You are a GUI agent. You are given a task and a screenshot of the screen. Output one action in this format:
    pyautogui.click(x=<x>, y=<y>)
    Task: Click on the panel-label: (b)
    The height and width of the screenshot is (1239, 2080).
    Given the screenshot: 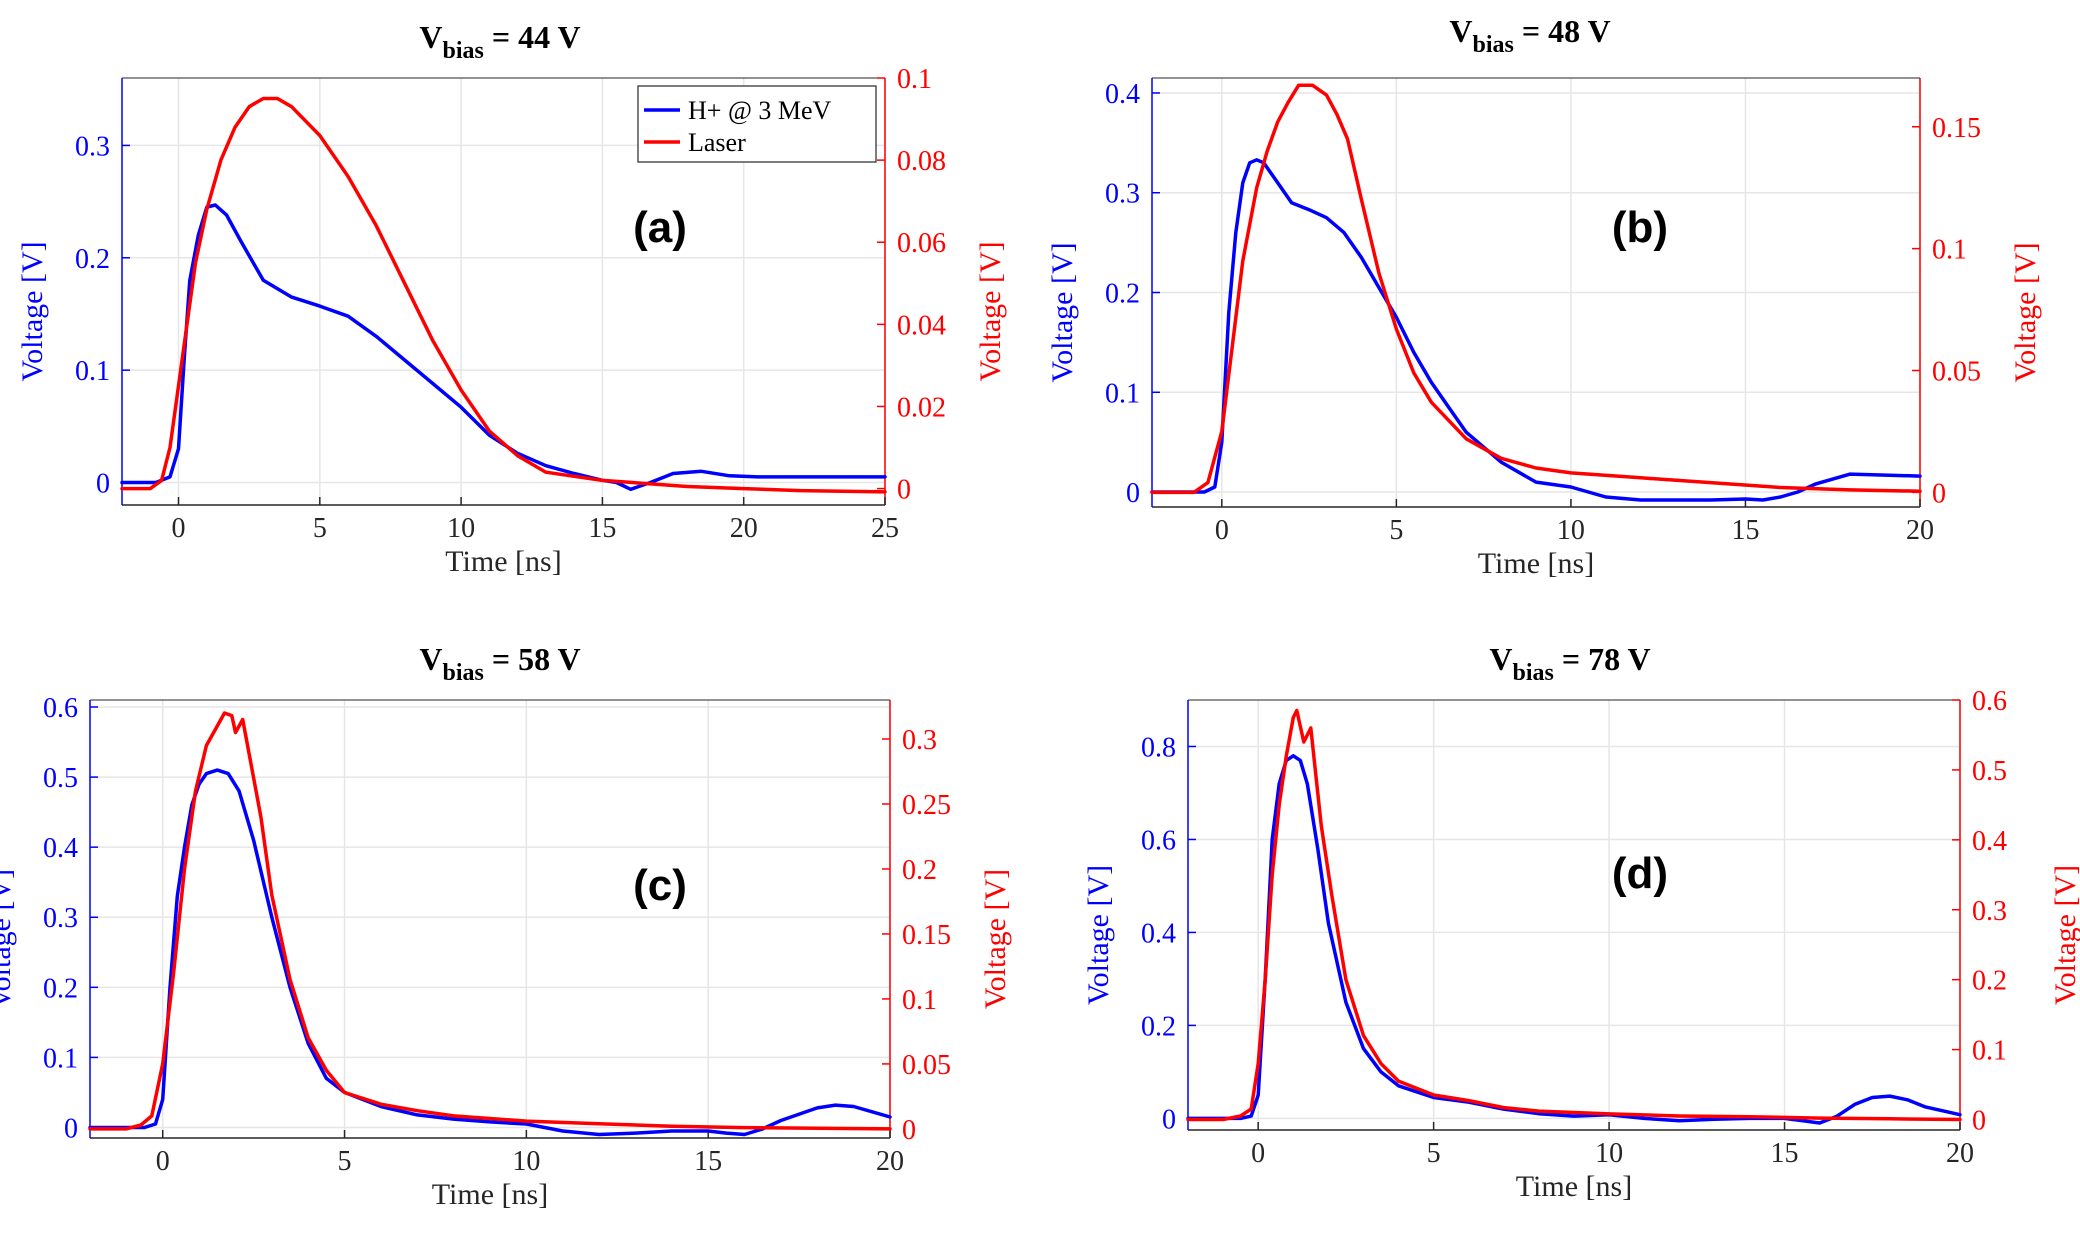 What is the action you would take?
    pyautogui.click(x=1640, y=227)
    